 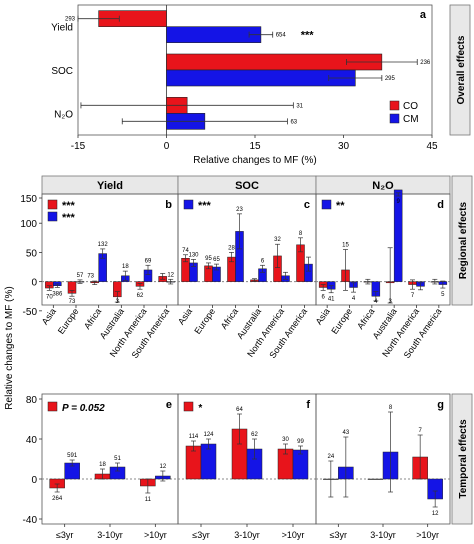 I want to click on panel-g-sample-size: 7, so click(x=420, y=431).